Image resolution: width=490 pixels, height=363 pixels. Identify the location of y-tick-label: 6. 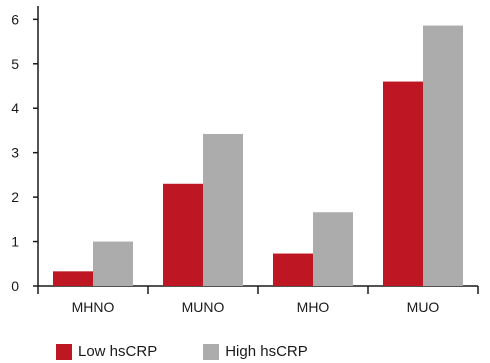
(15, 19).